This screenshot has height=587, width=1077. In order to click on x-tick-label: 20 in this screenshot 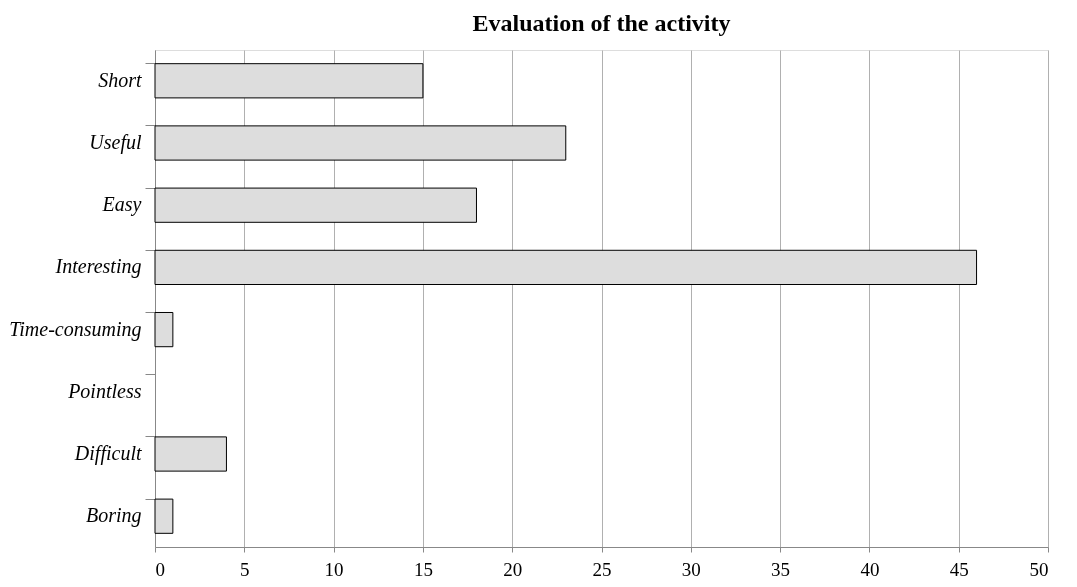, I will do `click(513, 569)`.